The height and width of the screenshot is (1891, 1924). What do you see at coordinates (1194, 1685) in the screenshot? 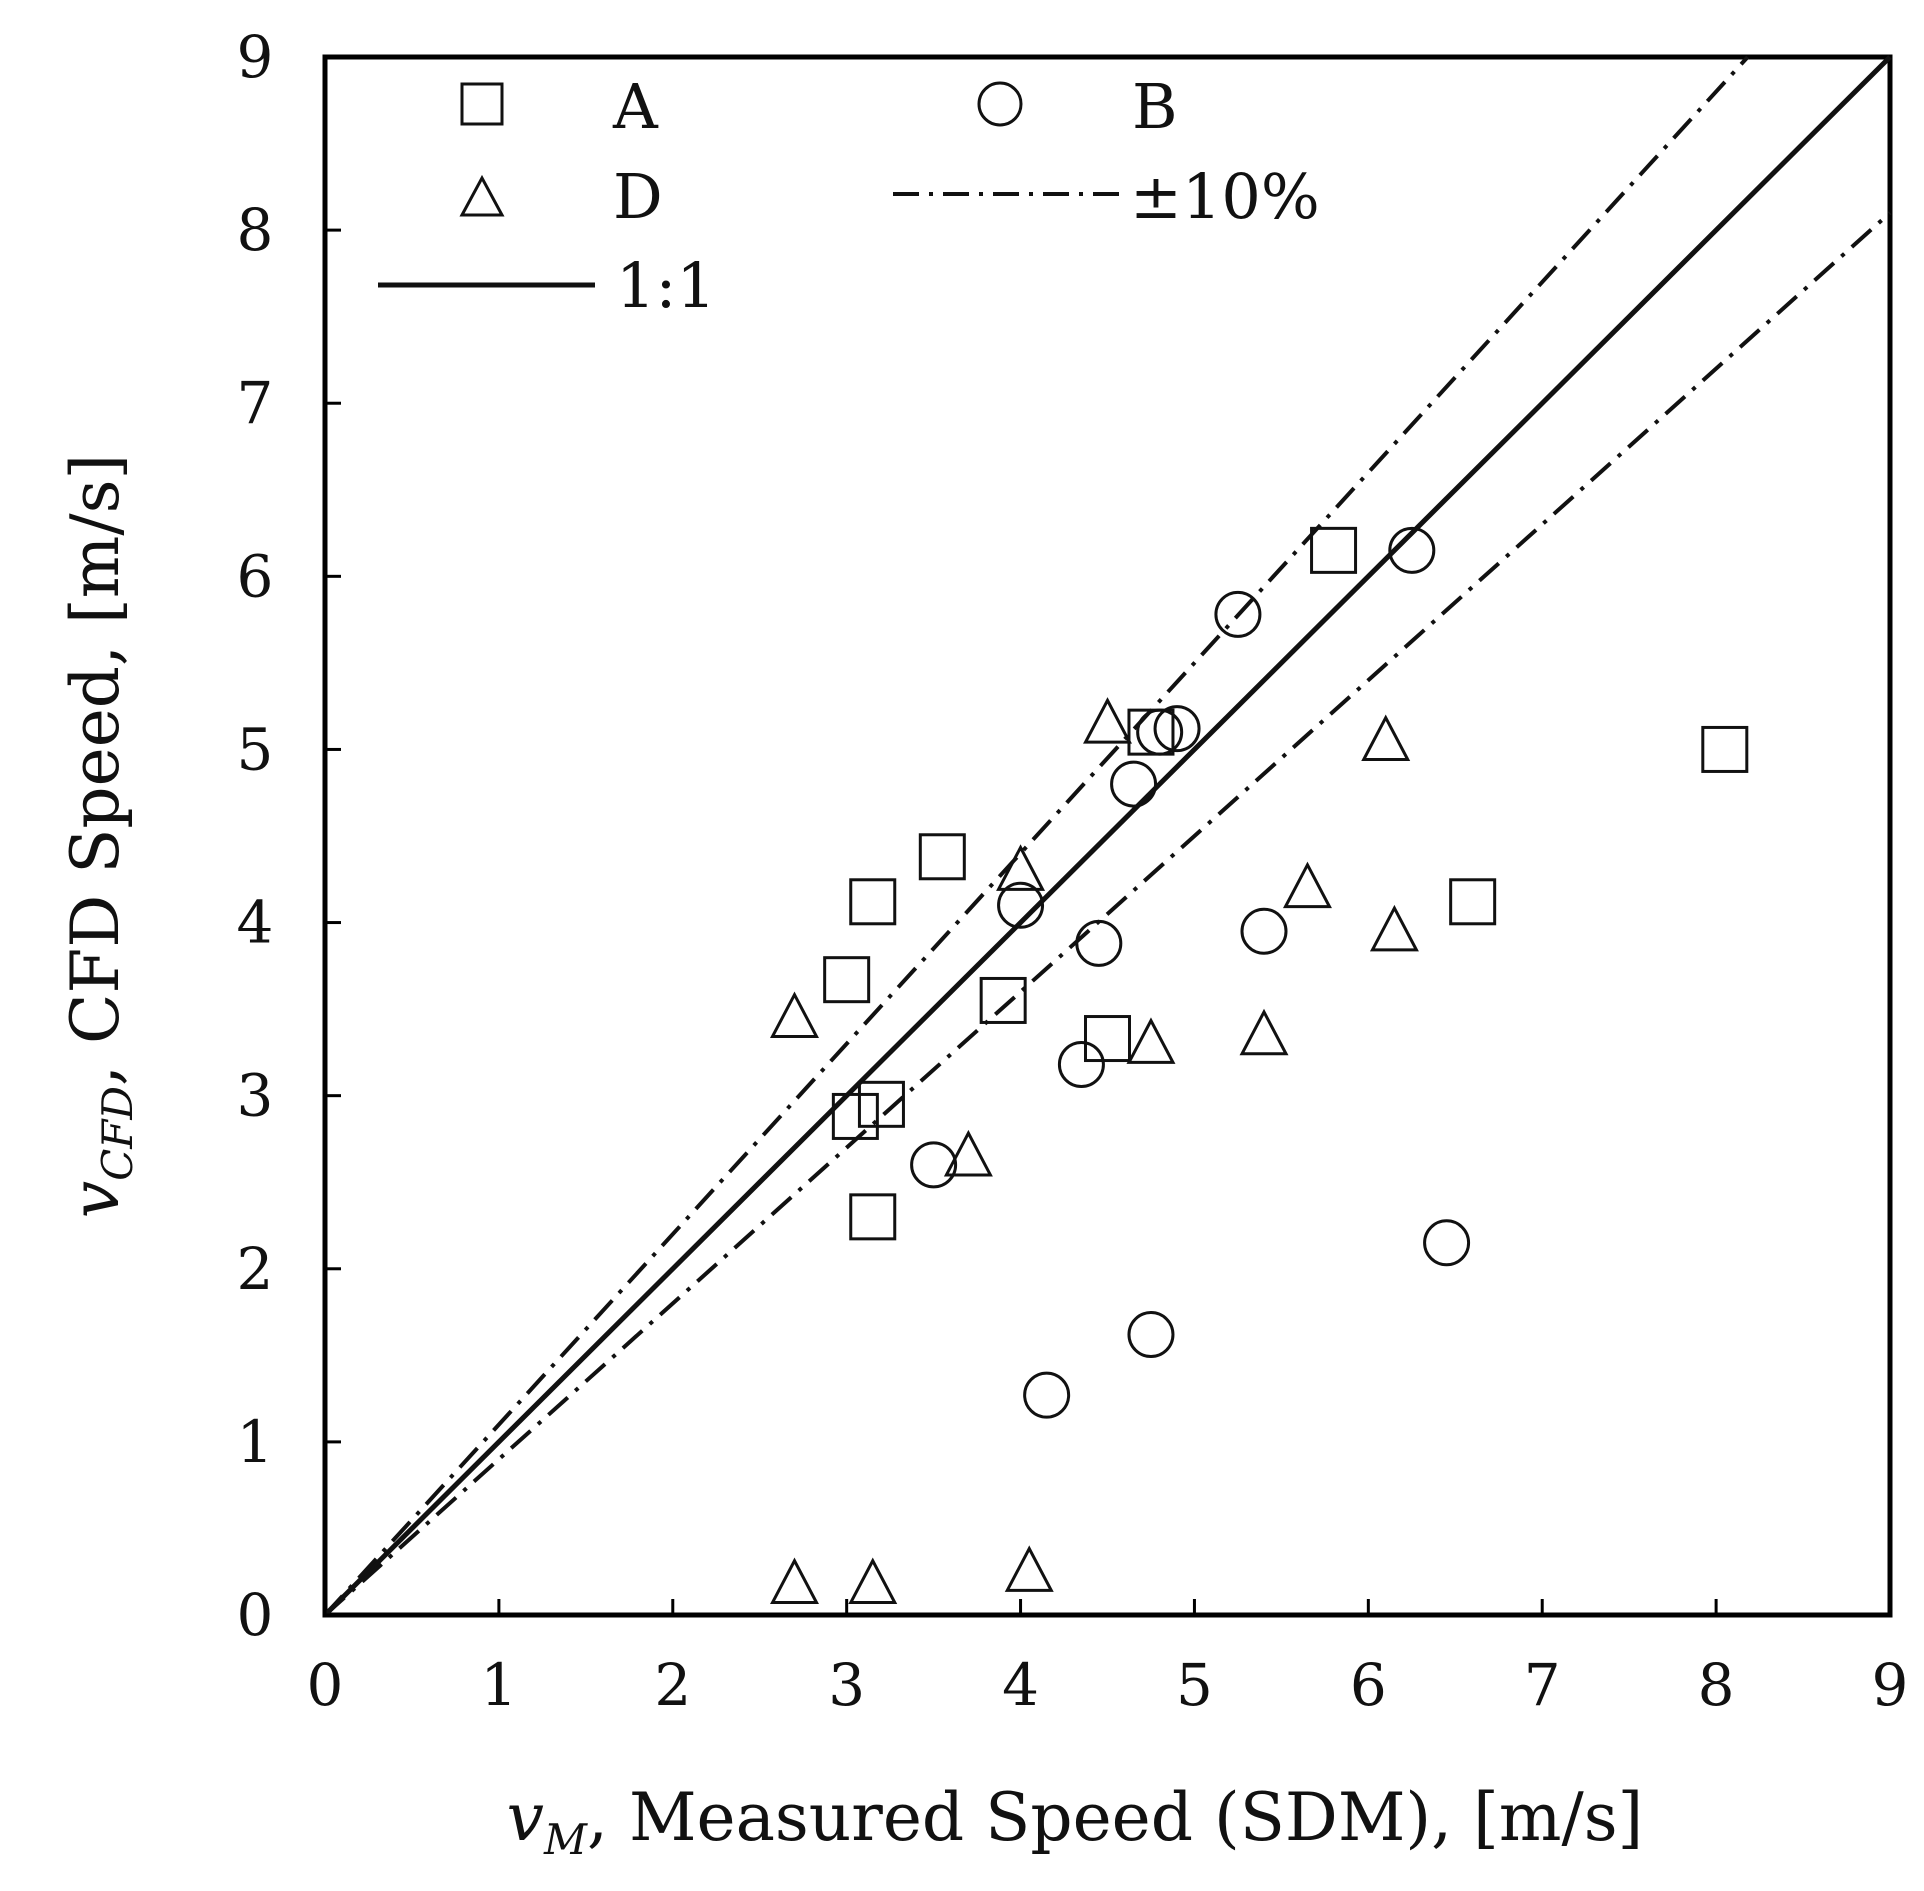
I see `x-tick-label-5: 5` at bounding box center [1194, 1685].